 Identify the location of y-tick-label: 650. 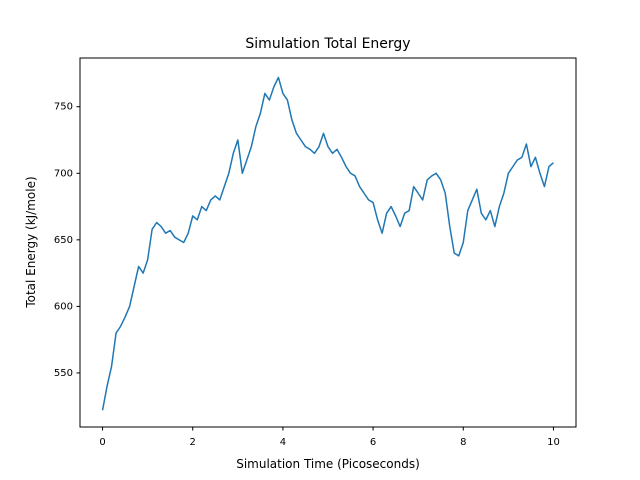
(63, 240).